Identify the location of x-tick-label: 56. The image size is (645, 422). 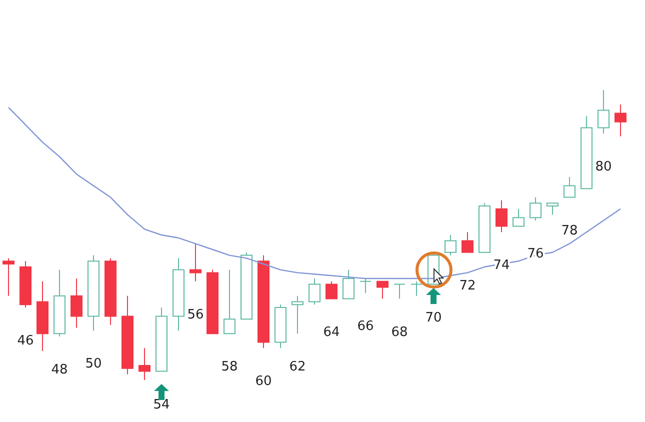
(195, 314).